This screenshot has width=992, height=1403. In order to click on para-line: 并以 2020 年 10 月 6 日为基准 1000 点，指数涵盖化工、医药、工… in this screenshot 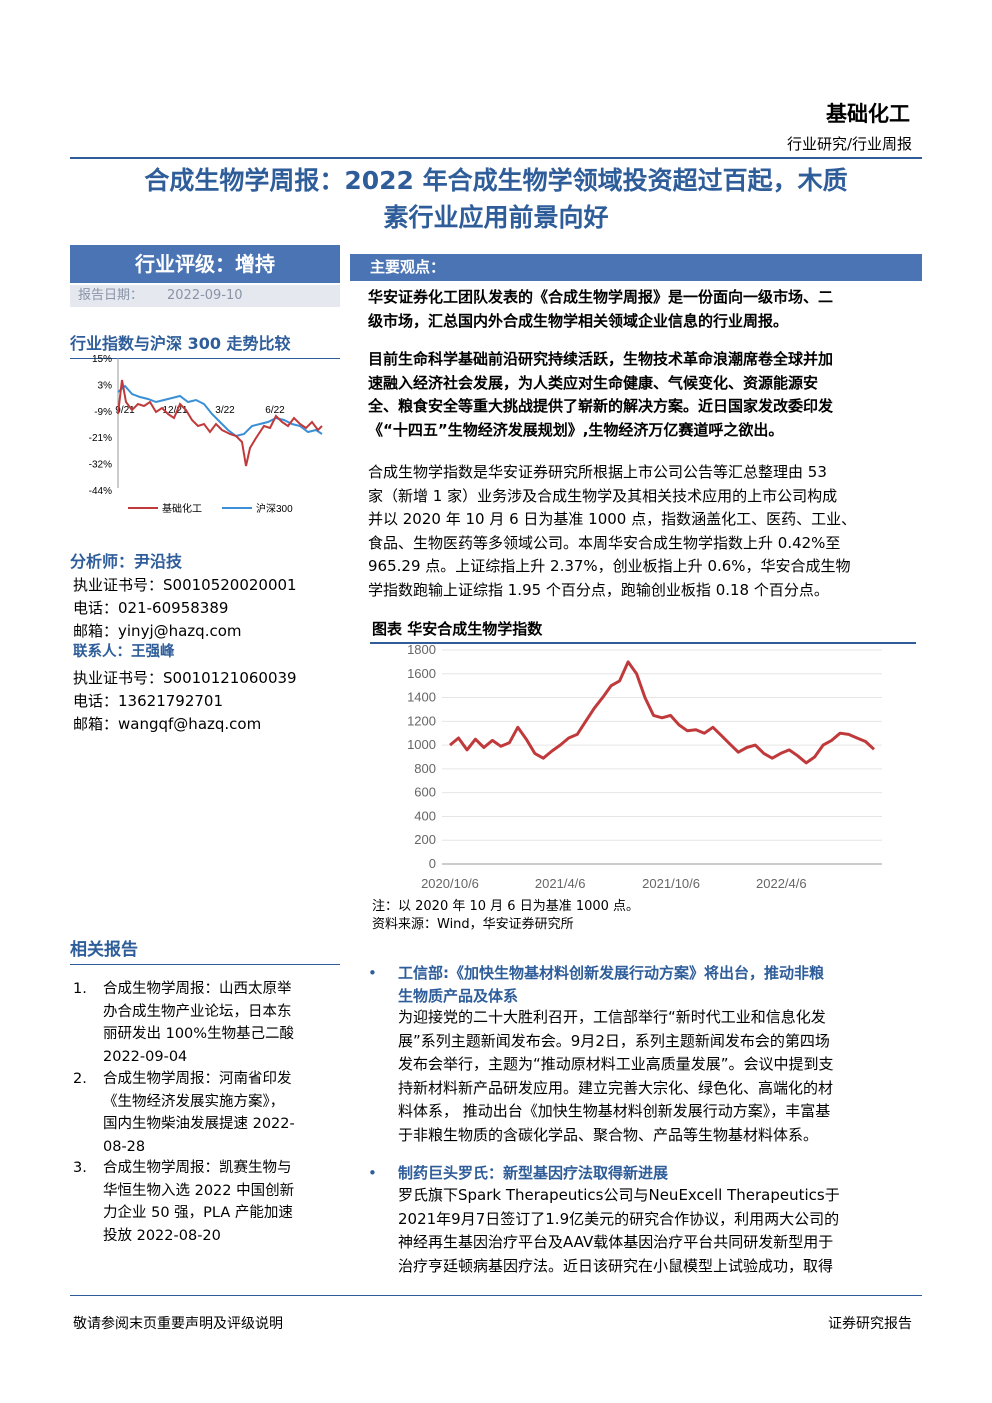, I will do `click(612, 519)`.